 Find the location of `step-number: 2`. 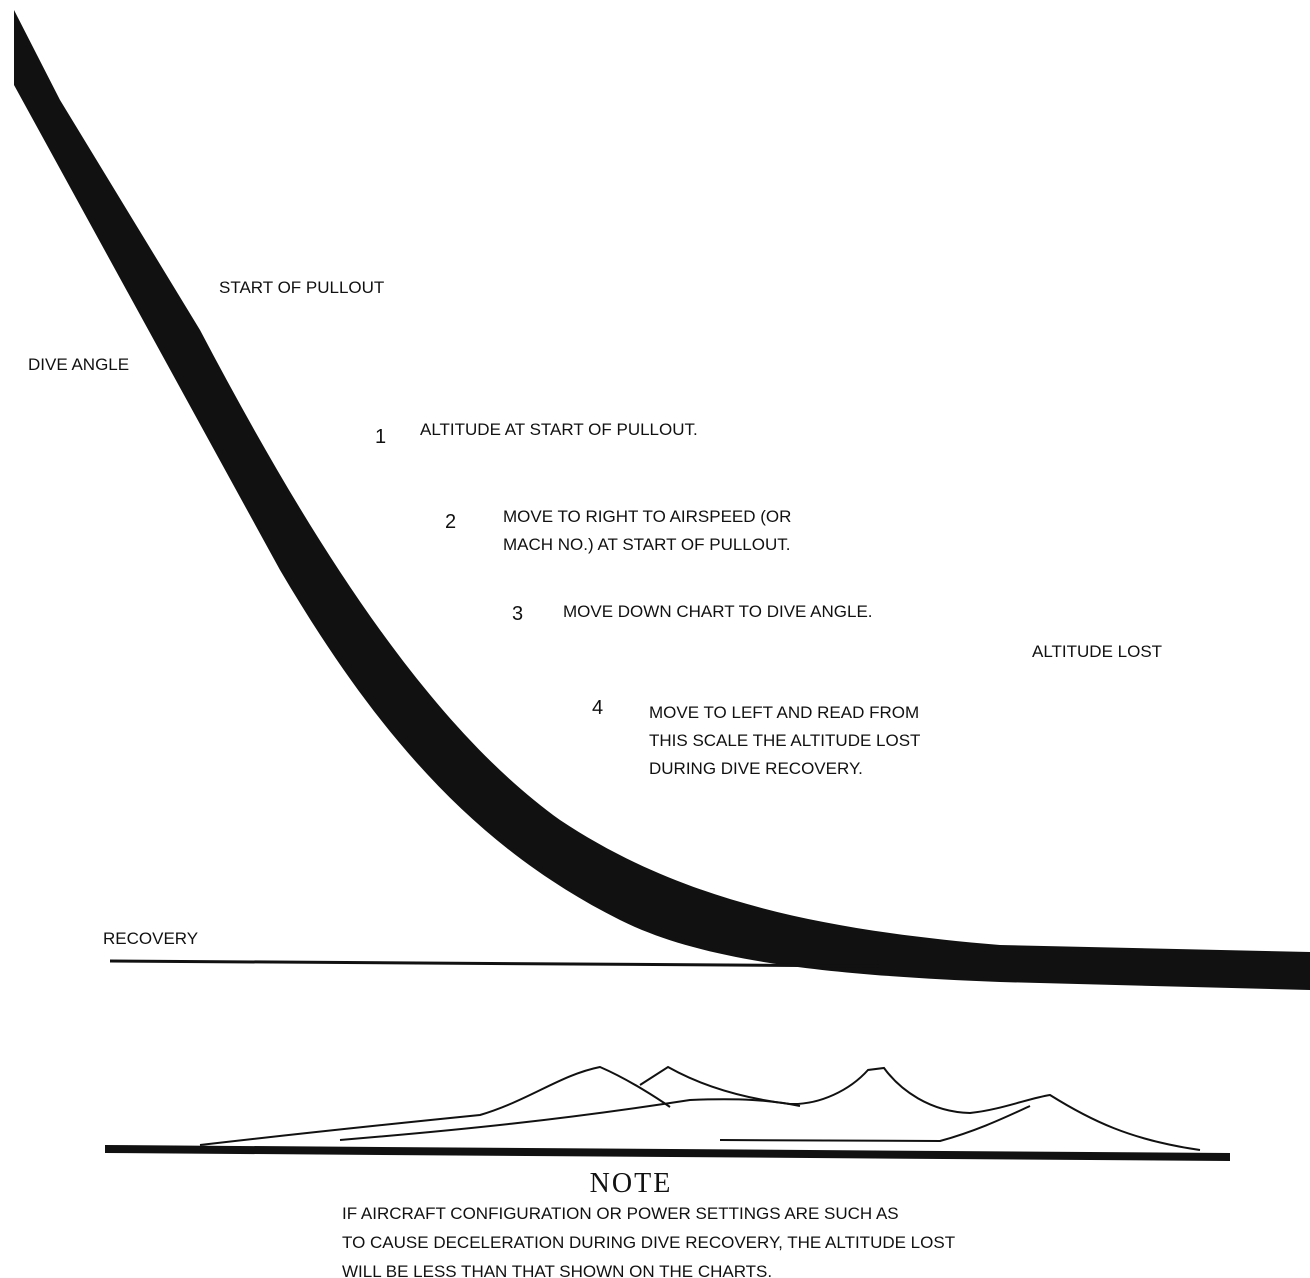

step-number: 2 is located at coordinates (450, 522).